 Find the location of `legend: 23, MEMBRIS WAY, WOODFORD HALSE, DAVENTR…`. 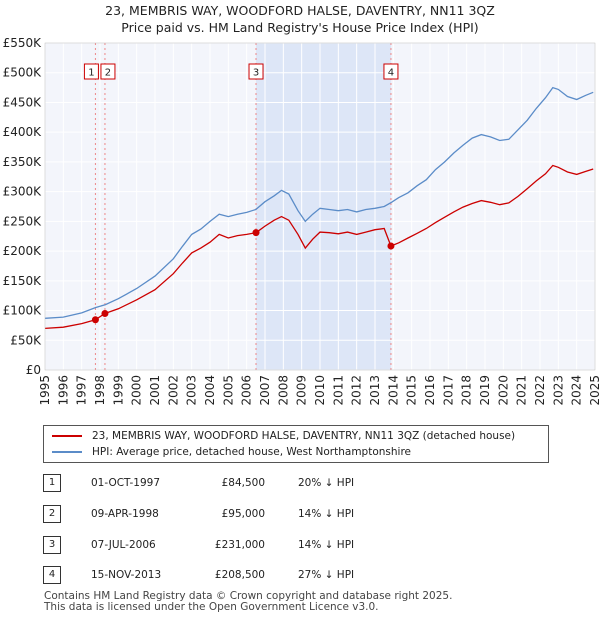

legend: 23, MEMBRIS WAY, WOODFORD HALSE, DAVENTR… is located at coordinates (296, 444).